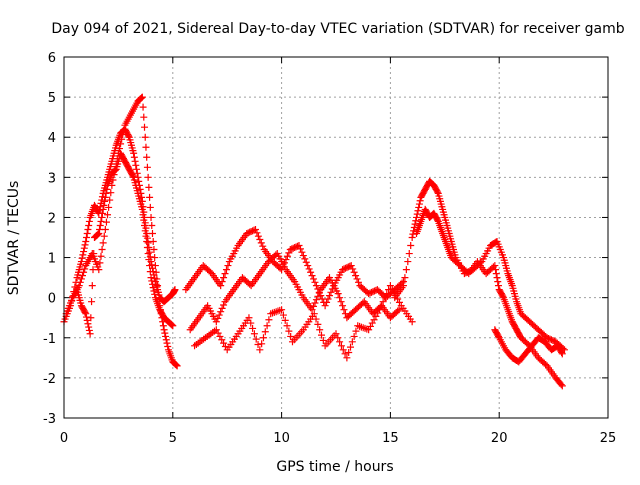 This screenshot has height=485, width=640. I want to click on y-tick-label: 5, so click(52, 98).